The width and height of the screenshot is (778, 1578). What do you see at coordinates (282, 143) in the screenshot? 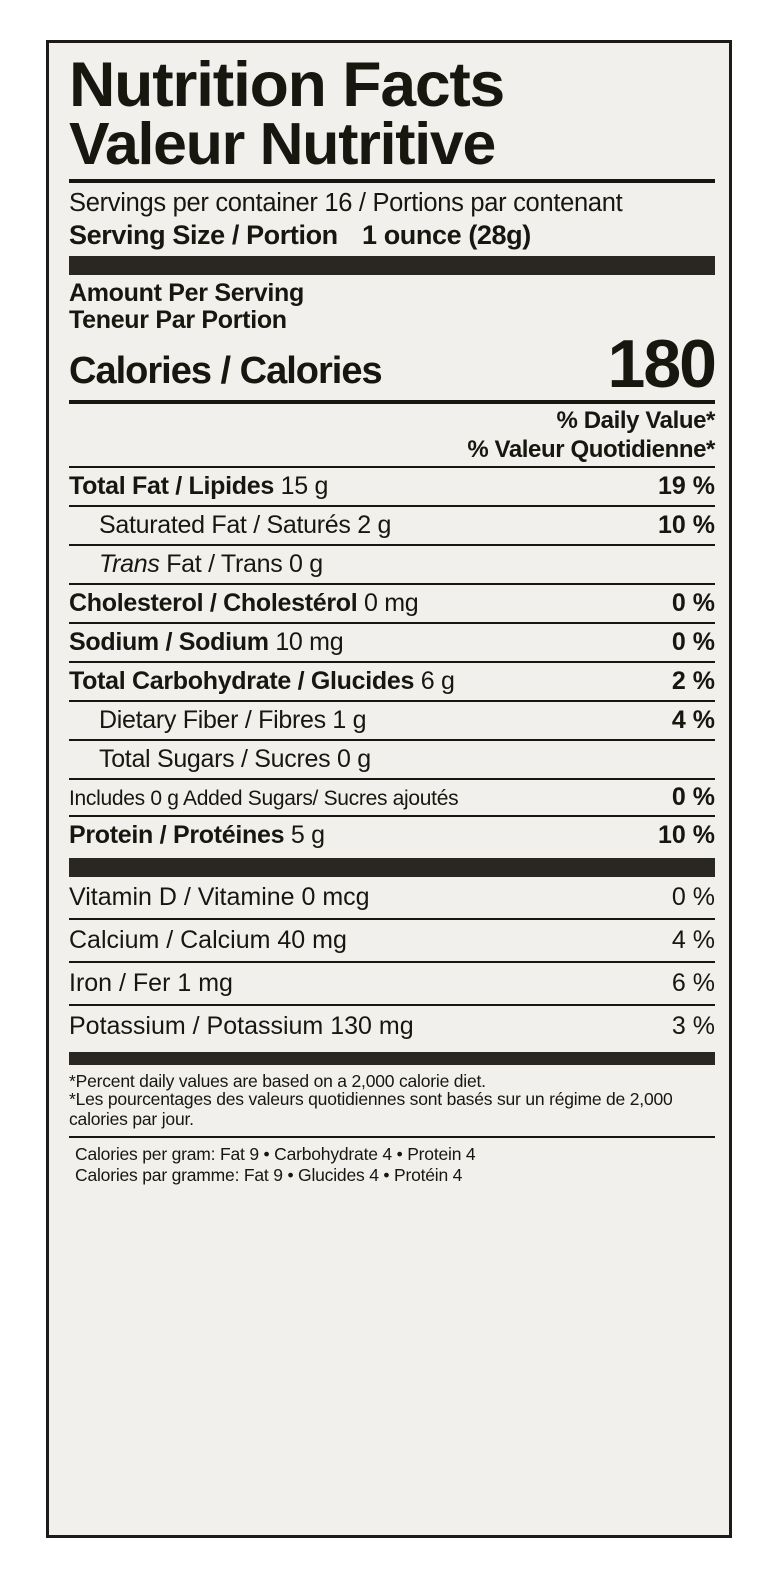
I see `label-title-fr: Valeur Nutritive` at bounding box center [282, 143].